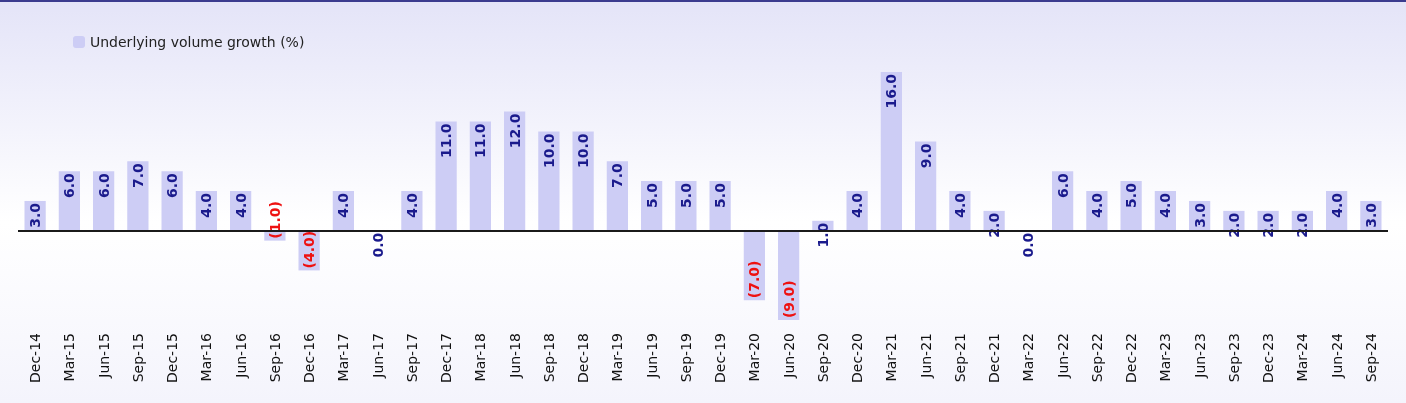 The height and width of the screenshot is (403, 1406). What do you see at coordinates (197, 42) in the screenshot?
I see `legend-label: Underlying volume growth (%)` at bounding box center [197, 42].